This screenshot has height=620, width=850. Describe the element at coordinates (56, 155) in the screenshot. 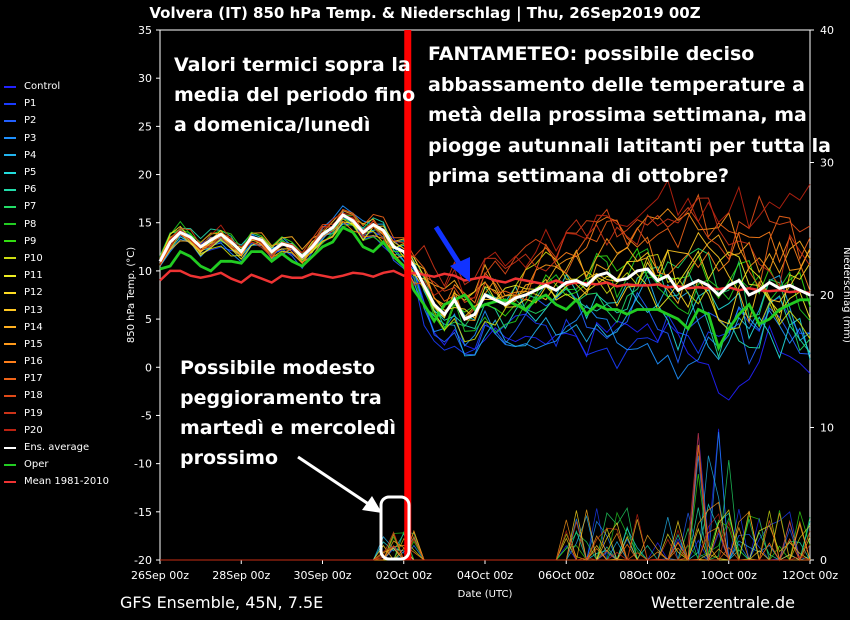

I see `legend-item: P4` at that location.